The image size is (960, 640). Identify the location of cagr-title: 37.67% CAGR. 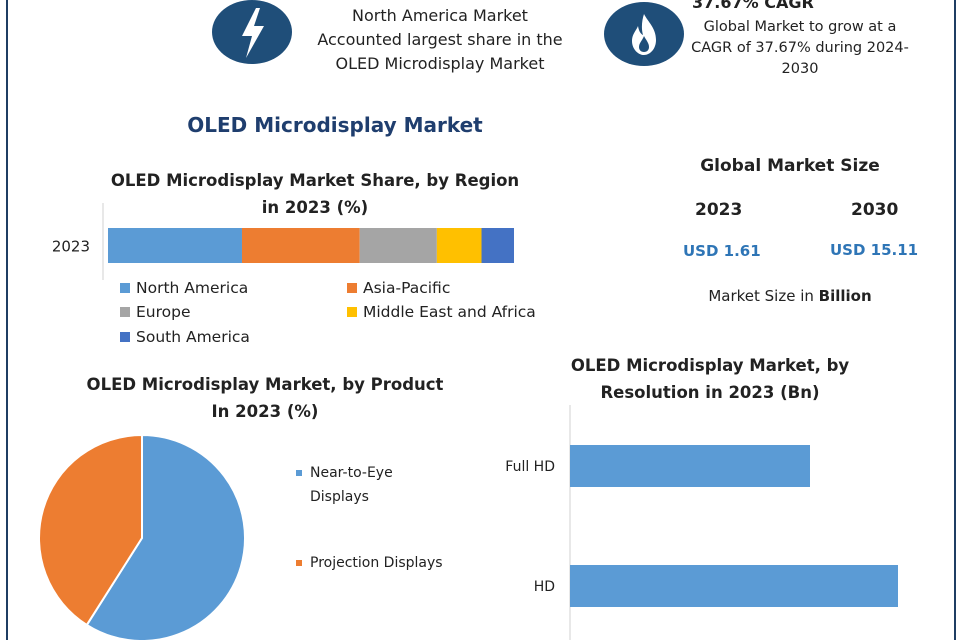
(753, 6).